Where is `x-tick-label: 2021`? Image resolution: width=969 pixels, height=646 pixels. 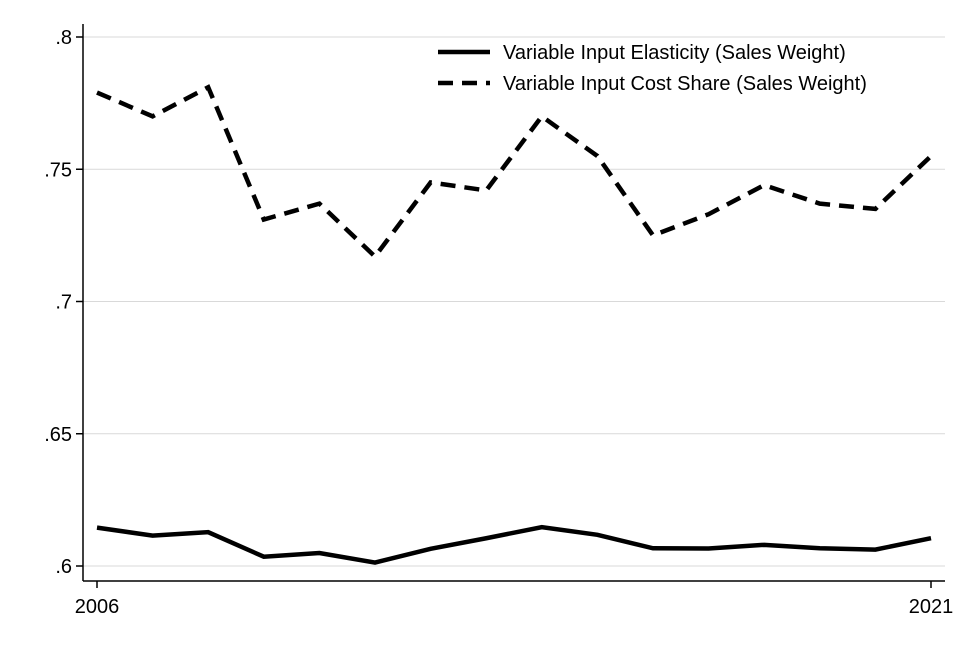 x-tick-label: 2021 is located at coordinates (931, 607).